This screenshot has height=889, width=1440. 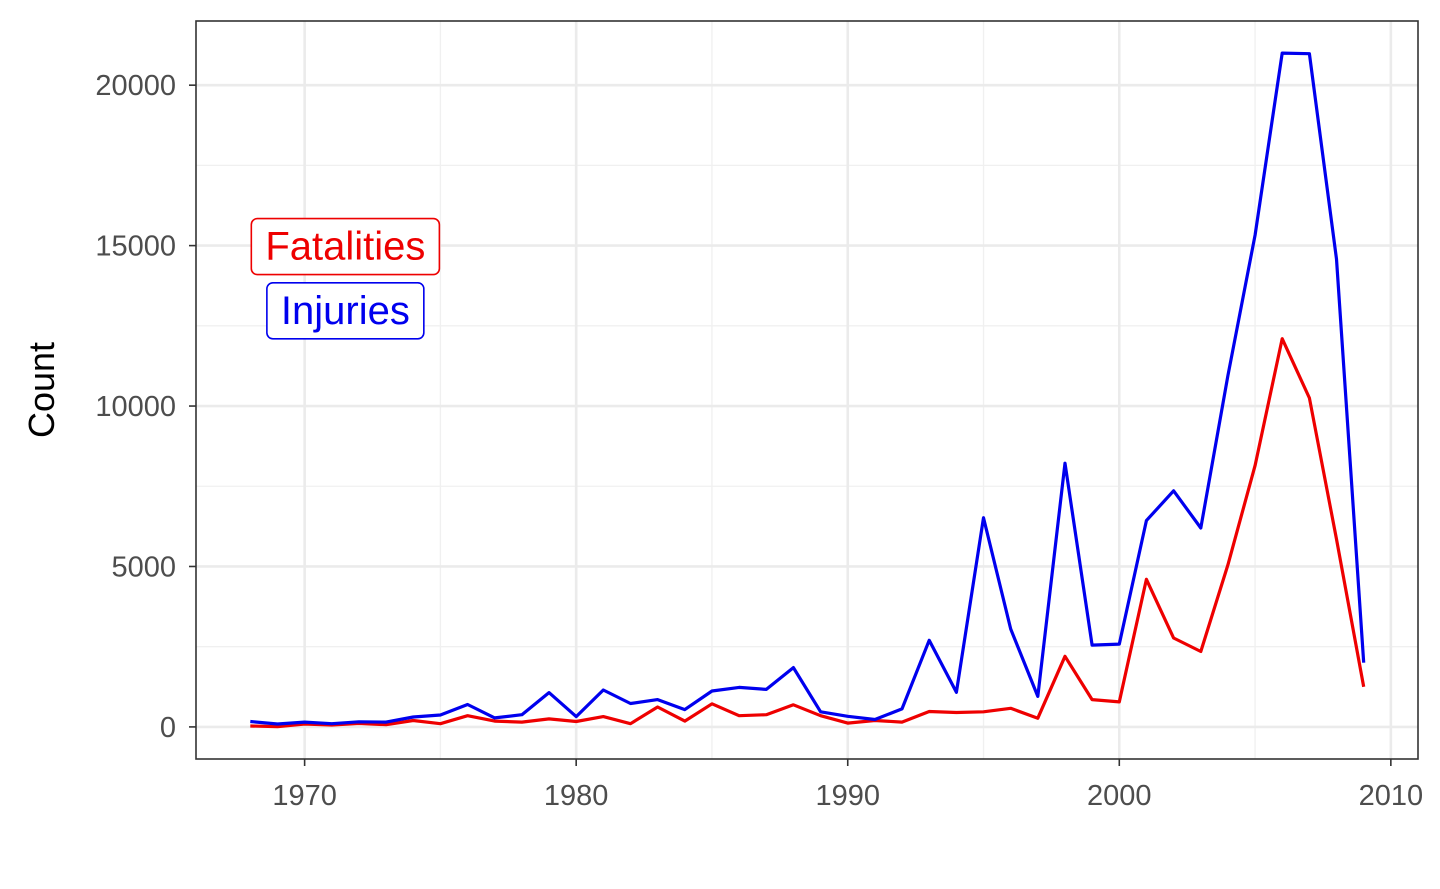 I want to click on legend-annotations: Fatalities Injuries, so click(x=345, y=278).